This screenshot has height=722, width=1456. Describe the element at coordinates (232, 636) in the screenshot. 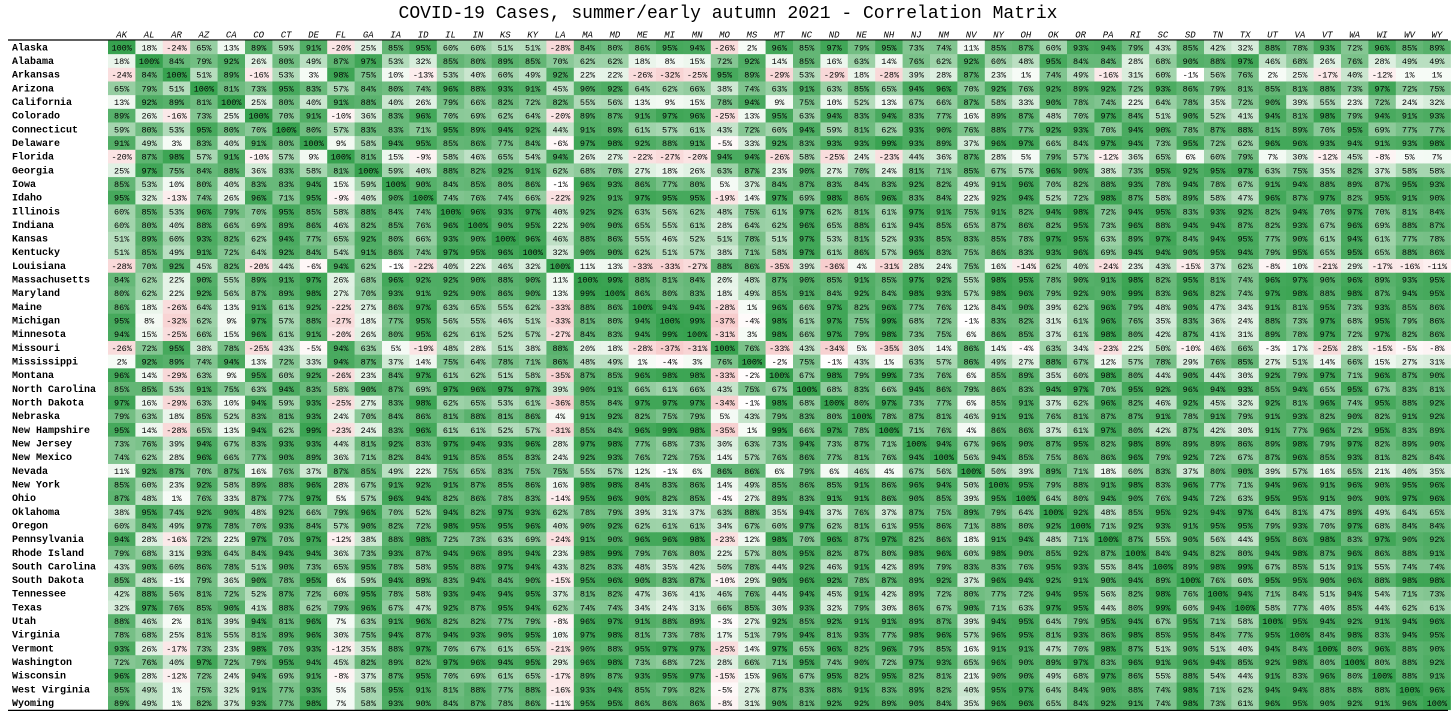

I see `cell-value-label: 55%` at that location.